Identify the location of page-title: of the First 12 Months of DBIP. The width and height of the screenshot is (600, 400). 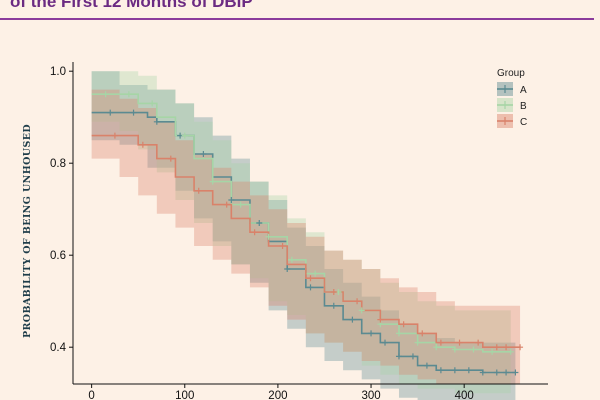
(131, 5).